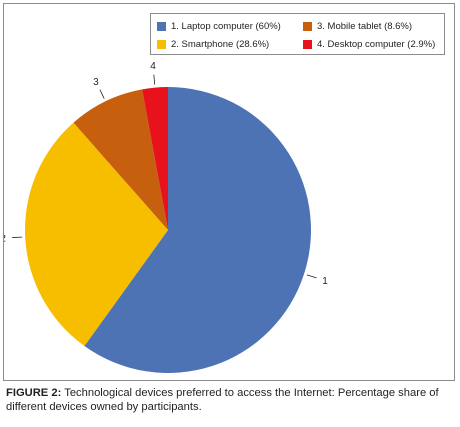  I want to click on slice-label-4: 4, so click(153, 66).